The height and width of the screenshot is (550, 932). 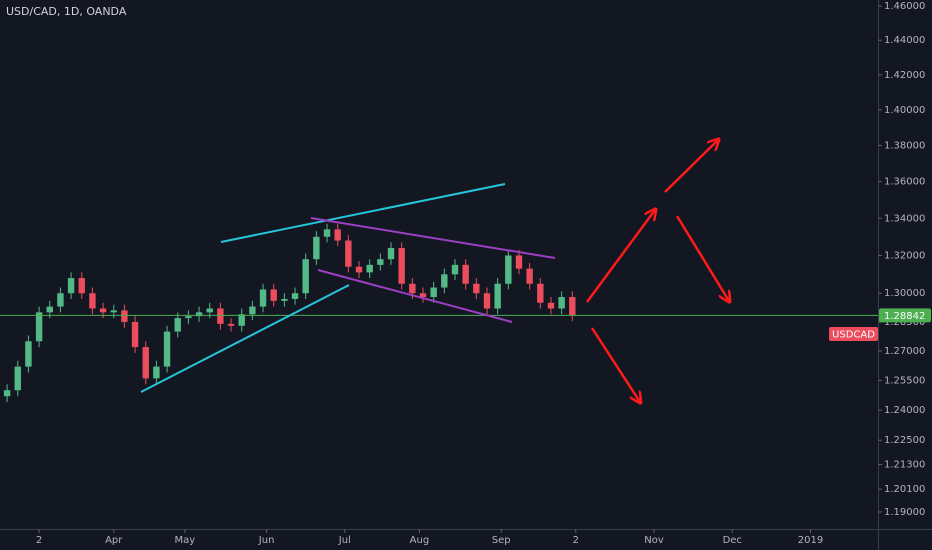 I want to click on symbol-tag, so click(x=853, y=334).